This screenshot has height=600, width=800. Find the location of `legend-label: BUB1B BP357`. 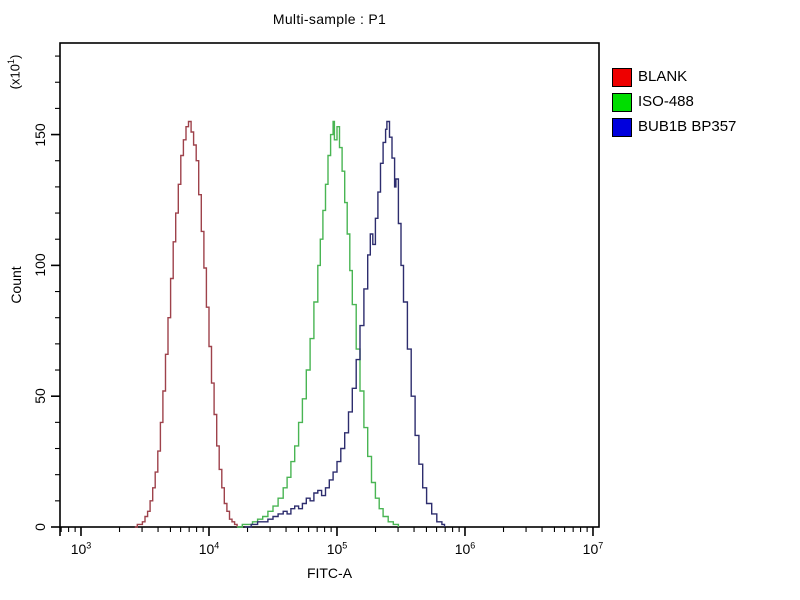

legend-label: BUB1B BP357 is located at coordinates (687, 126).